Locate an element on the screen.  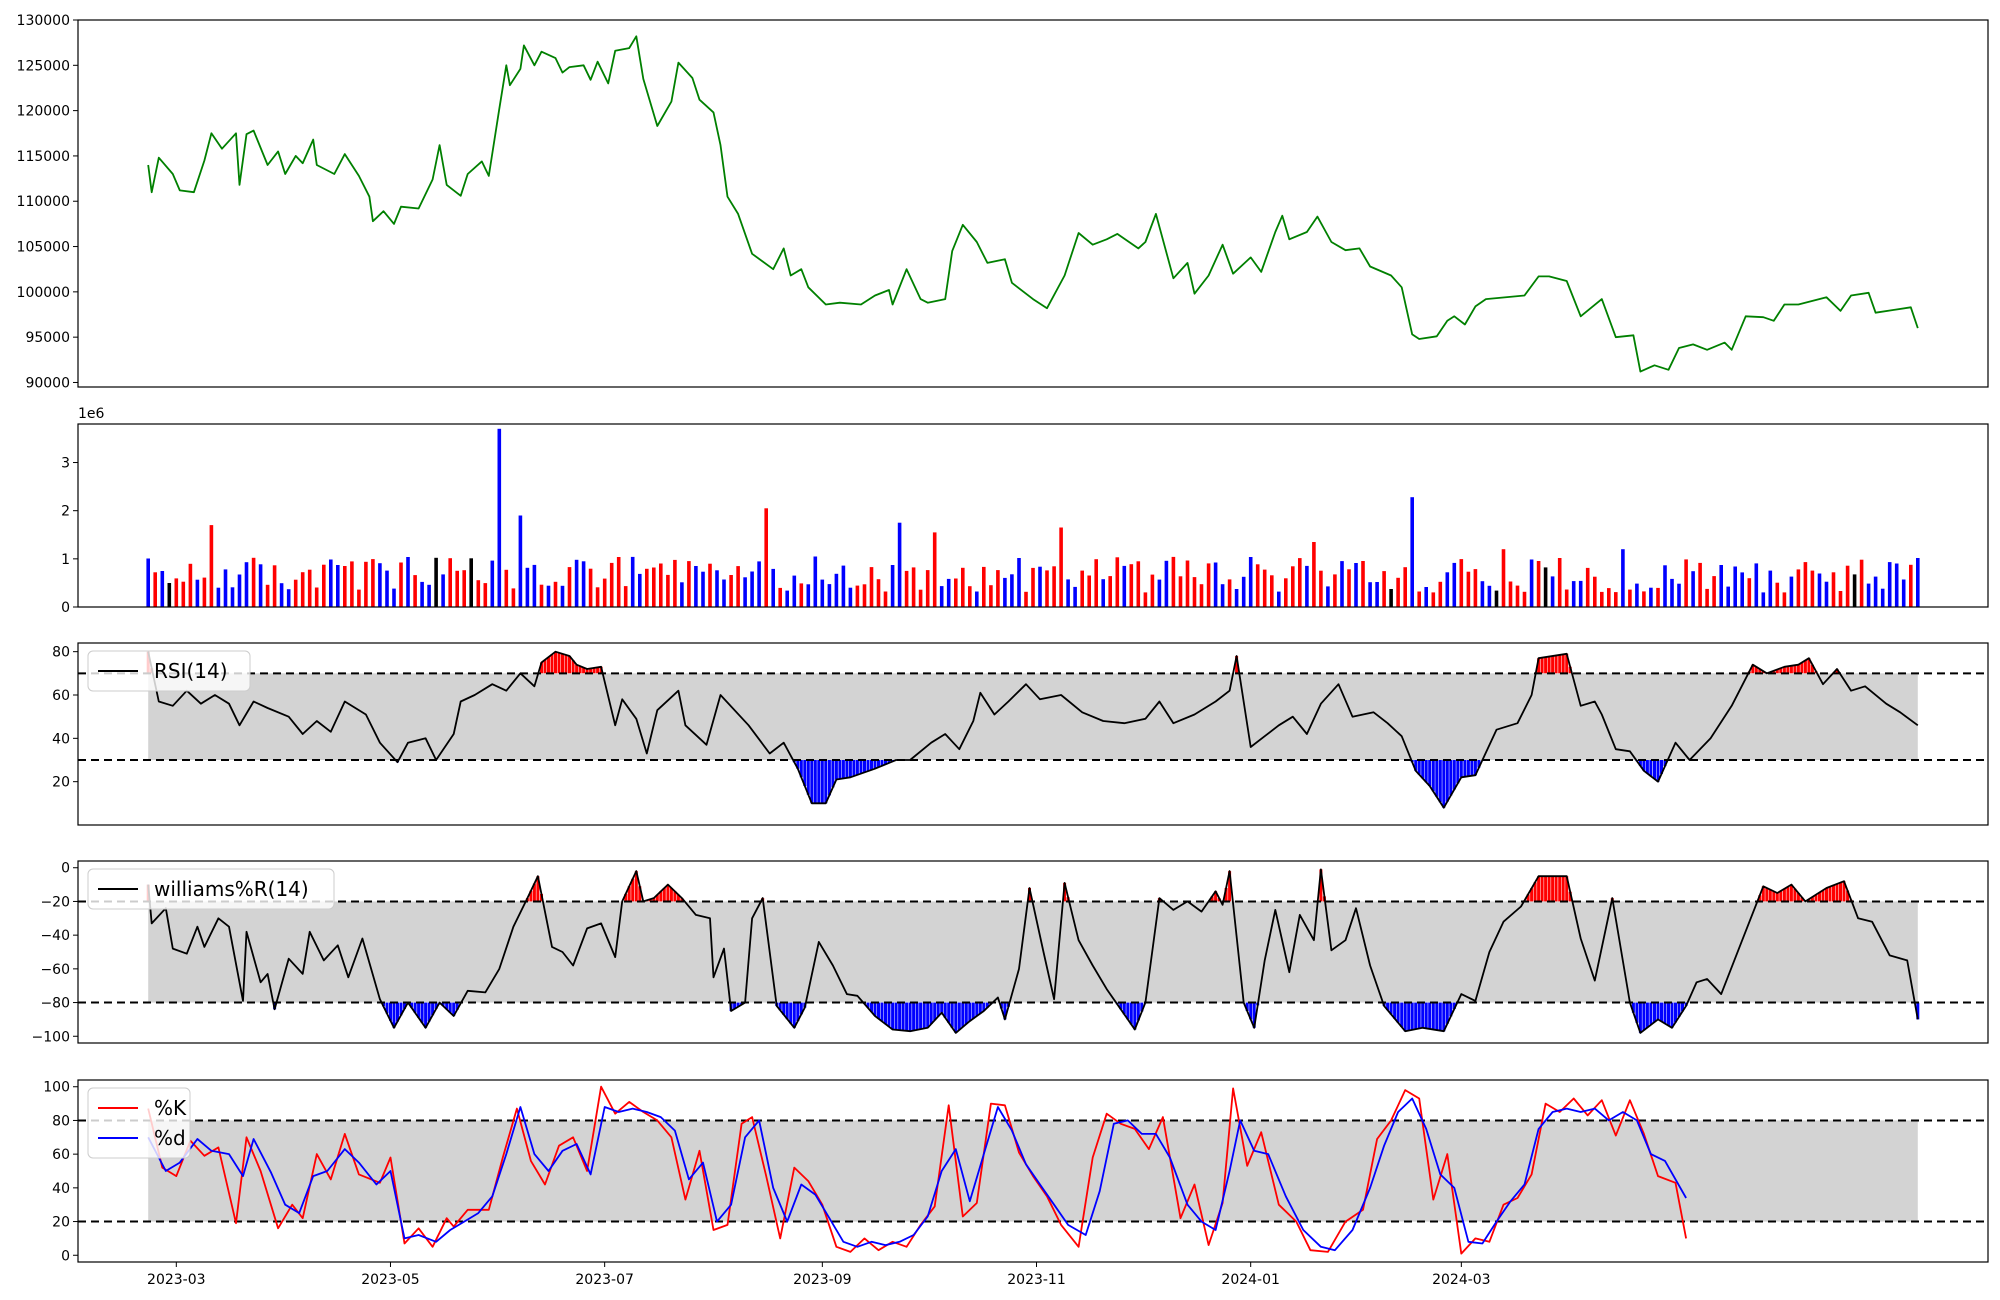
volume-bars is located at coordinates (1033, 517).